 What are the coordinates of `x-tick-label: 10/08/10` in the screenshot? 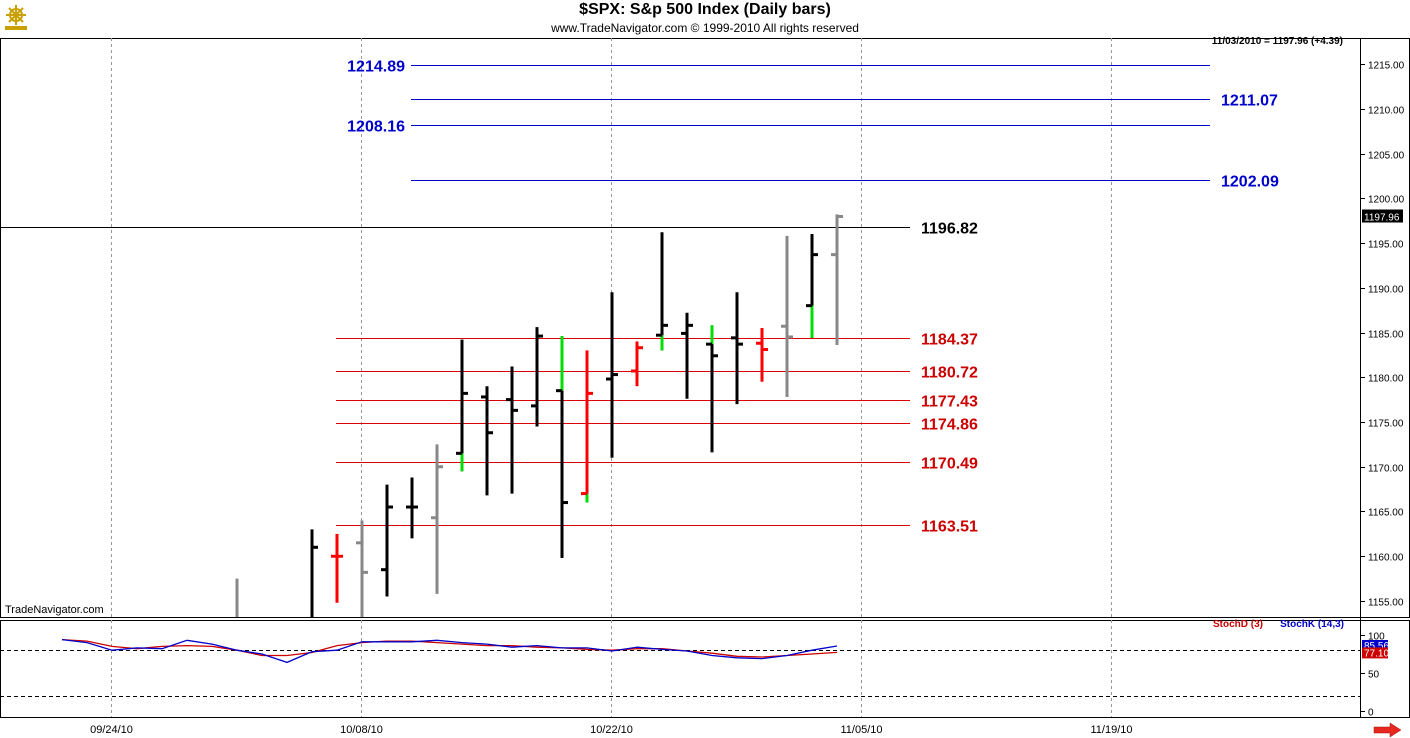 It's located at (361, 730).